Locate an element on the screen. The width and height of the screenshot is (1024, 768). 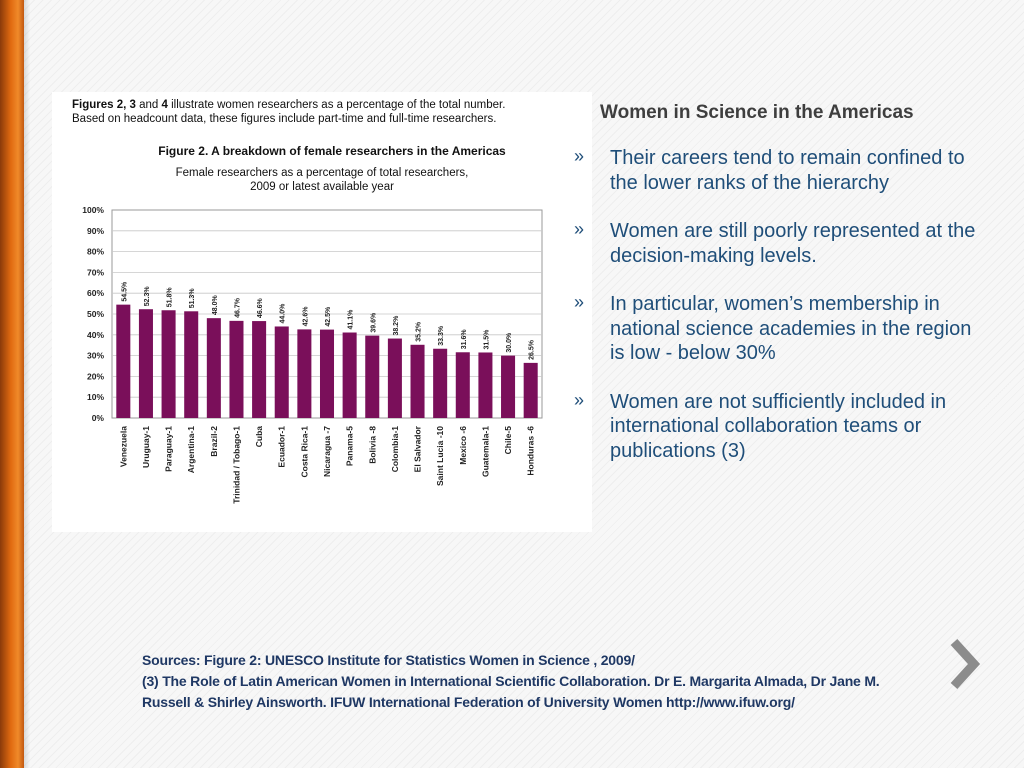
y-tick-label: 100% is located at coordinates (93, 210).